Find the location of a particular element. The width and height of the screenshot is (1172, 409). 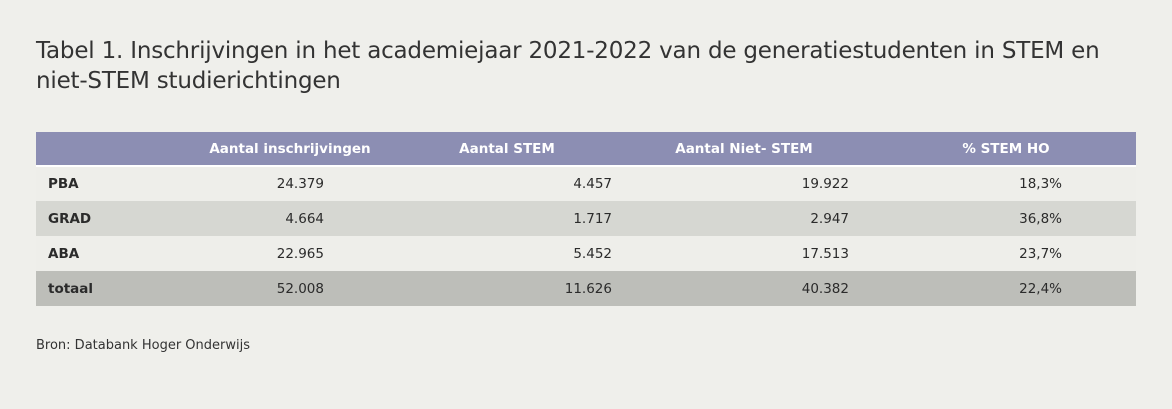

table-row-aba: ABA 22.965 5.452 17.513 23,7% is located at coordinates (586, 253).